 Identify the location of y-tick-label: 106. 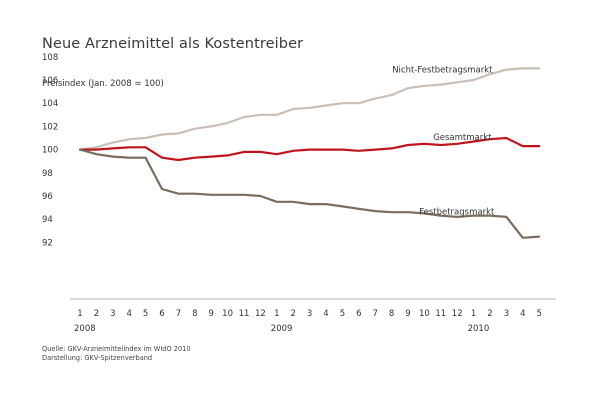
(50, 81).